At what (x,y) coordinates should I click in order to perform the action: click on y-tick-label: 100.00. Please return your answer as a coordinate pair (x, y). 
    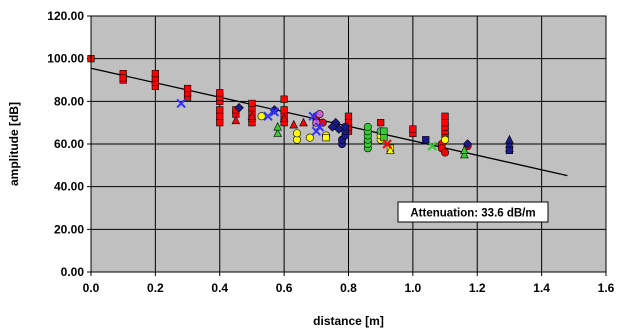
    Looking at the image, I should click on (65, 59).